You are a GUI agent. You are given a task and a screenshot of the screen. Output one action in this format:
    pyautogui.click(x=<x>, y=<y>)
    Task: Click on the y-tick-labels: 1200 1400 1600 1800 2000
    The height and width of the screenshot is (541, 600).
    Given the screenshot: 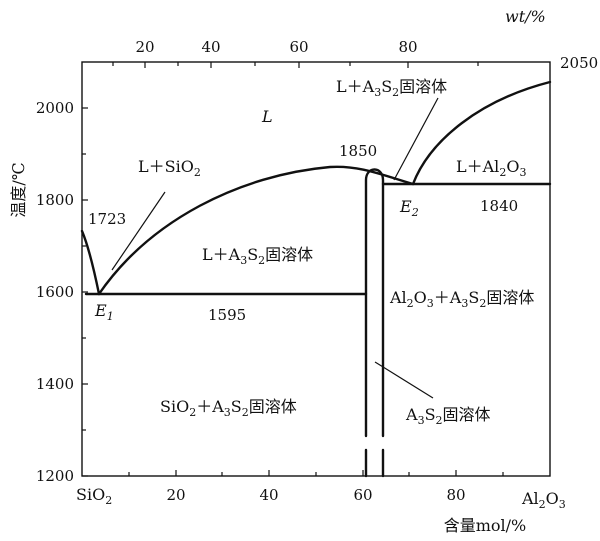 What is the action you would take?
    pyautogui.click(x=55, y=292)
    